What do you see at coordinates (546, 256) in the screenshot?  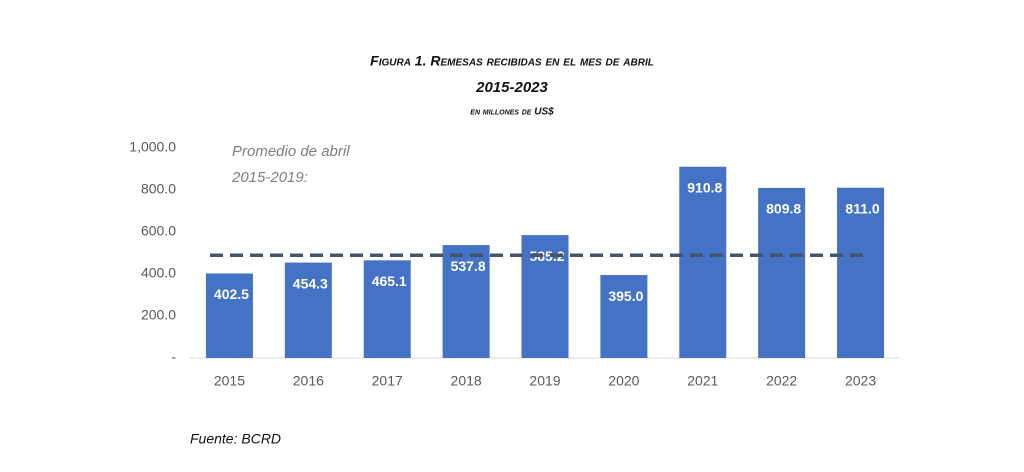 I see `value-label: 585.2` at bounding box center [546, 256].